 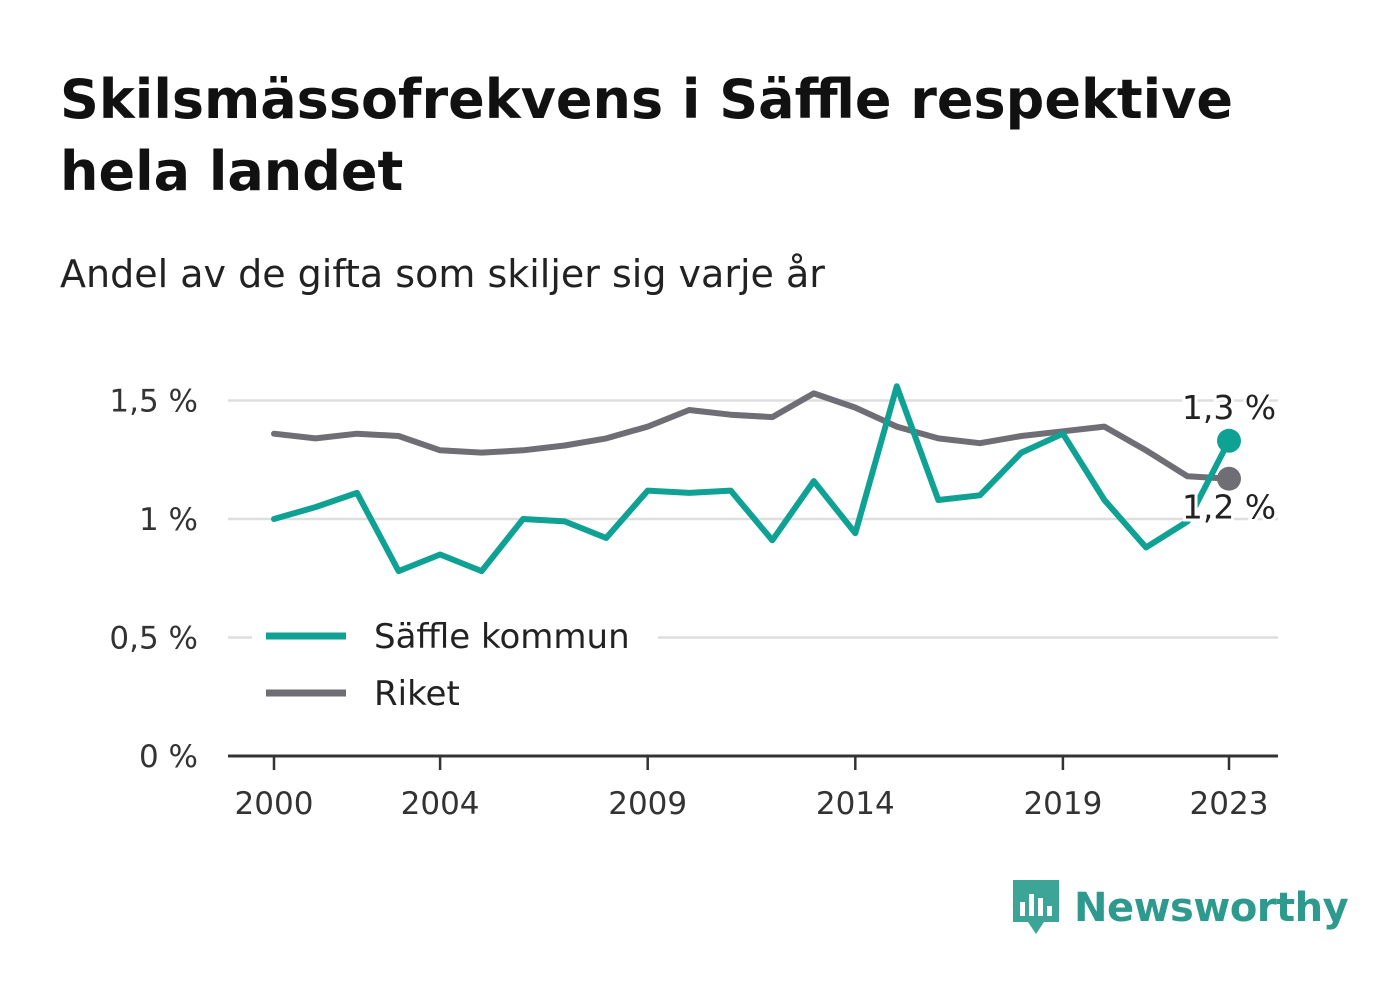 I want to click on legend: Säffle kommun Riket, so click(x=455, y=665).